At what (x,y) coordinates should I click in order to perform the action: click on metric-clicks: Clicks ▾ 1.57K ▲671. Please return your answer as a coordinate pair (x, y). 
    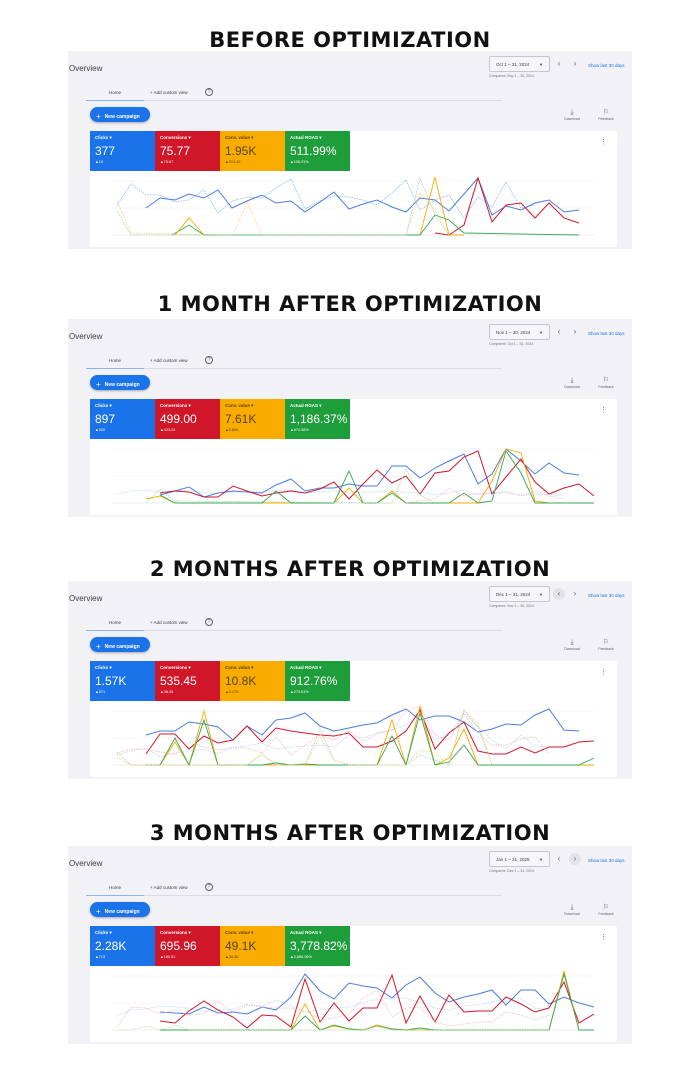
    Looking at the image, I should click on (122, 681).